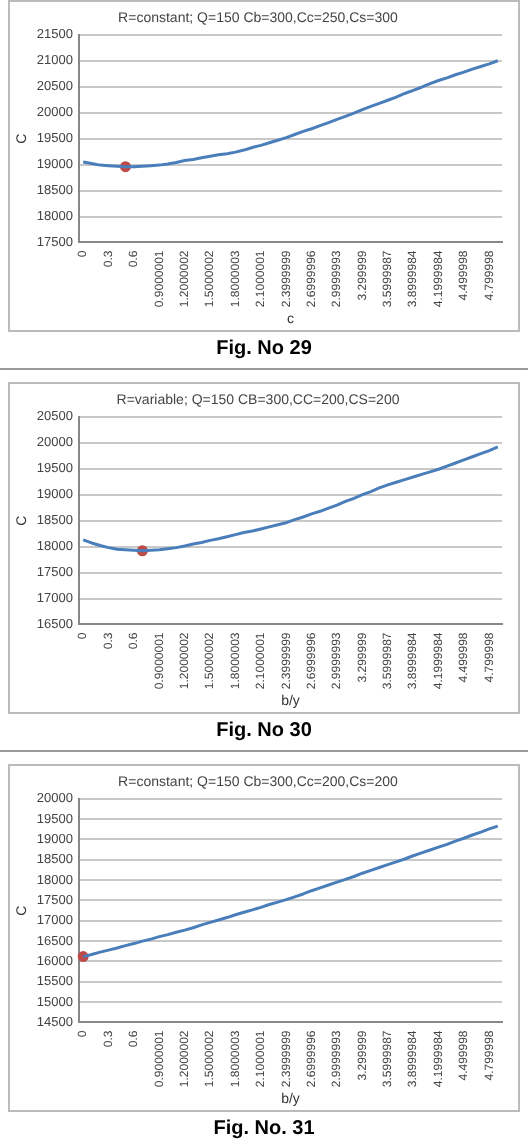 This screenshot has height=1148, width=528. Describe the element at coordinates (264, 731) in the screenshot. I see `text: Fig. No 30` at that location.